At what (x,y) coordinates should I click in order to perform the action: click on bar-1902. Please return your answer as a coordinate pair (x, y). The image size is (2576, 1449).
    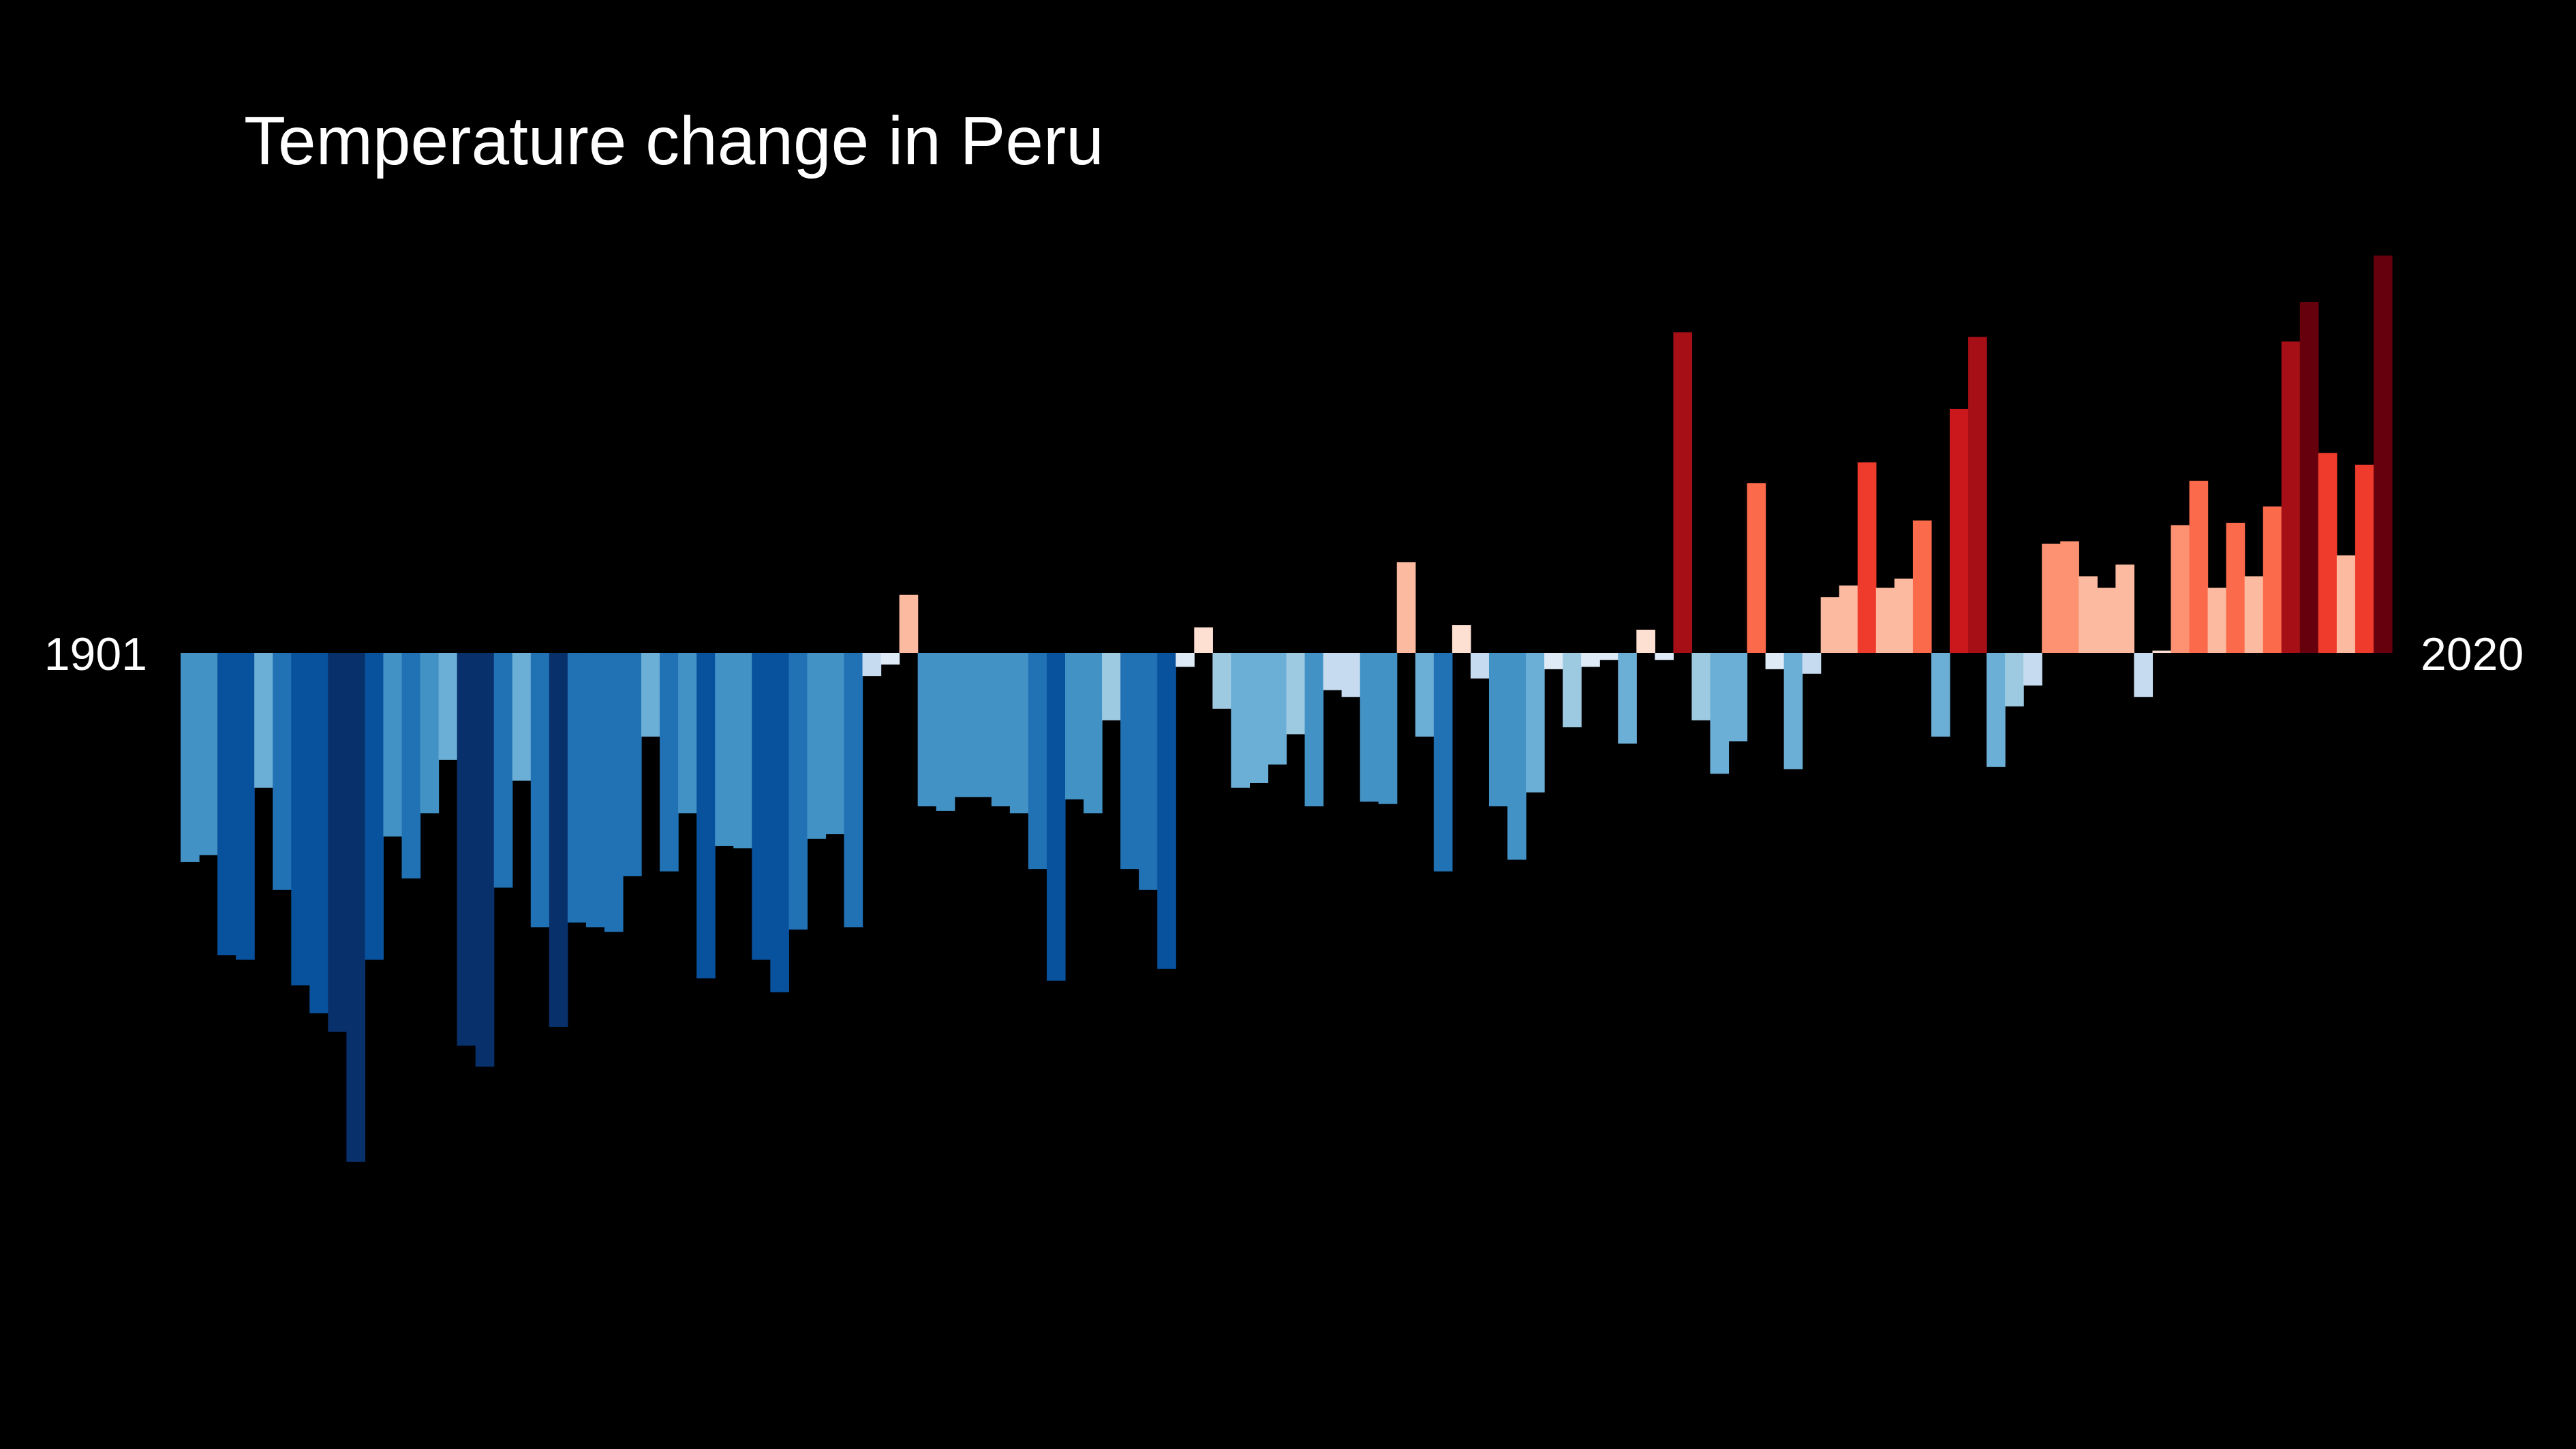
    Looking at the image, I should click on (208, 754).